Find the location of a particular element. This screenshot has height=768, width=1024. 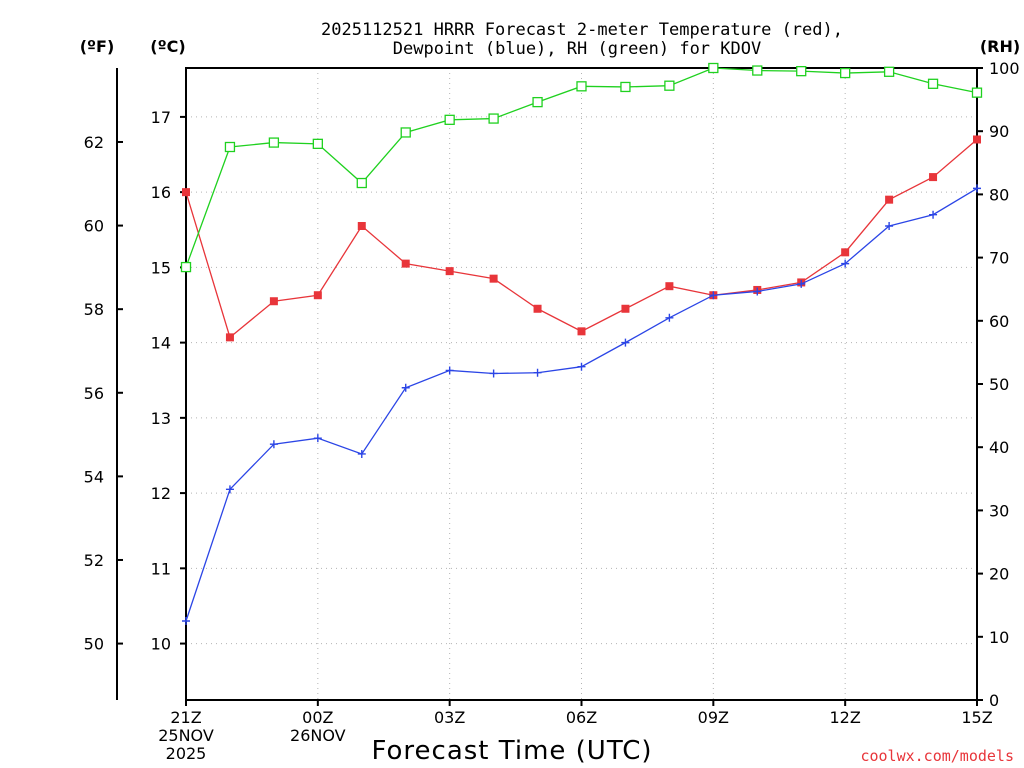

celsius-tick-label: 14 is located at coordinates (161, 343).